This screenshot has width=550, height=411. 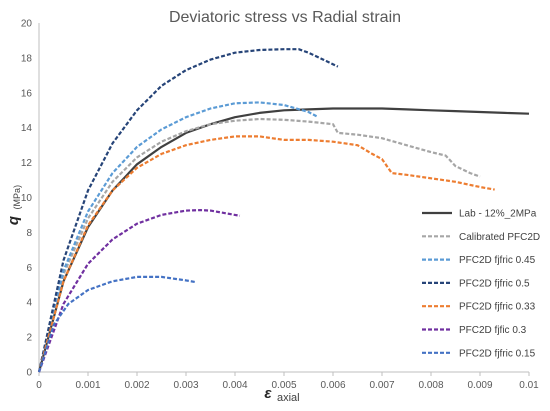 I want to click on x-tick-label: 0.006, so click(x=332, y=385).